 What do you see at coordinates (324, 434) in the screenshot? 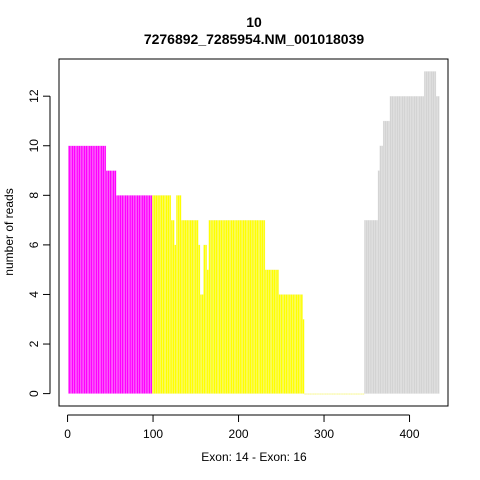
I see `x-tick-label: 300` at bounding box center [324, 434].